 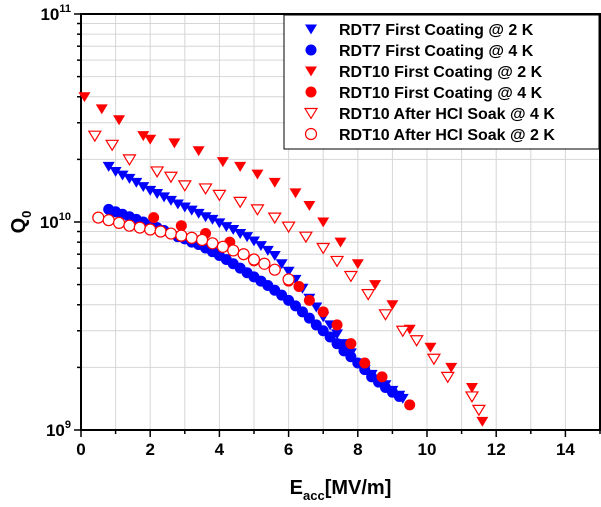 What do you see at coordinates (55, 221) in the screenshot?
I see `y-tick-label: 1010` at bounding box center [55, 221].